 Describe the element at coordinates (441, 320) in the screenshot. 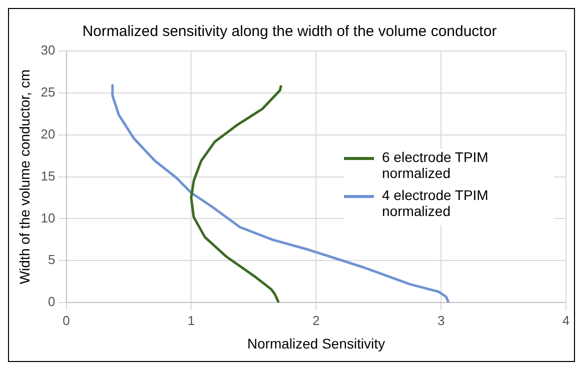

I see `x-tick-label: 3` at that location.